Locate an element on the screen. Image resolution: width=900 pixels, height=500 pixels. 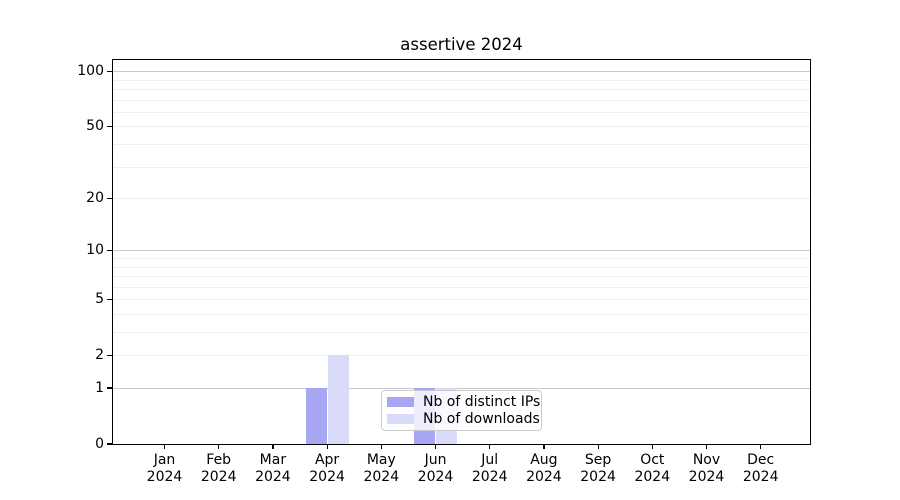
legend-item-downloads: Nb of downloads is located at coordinates (463, 419).